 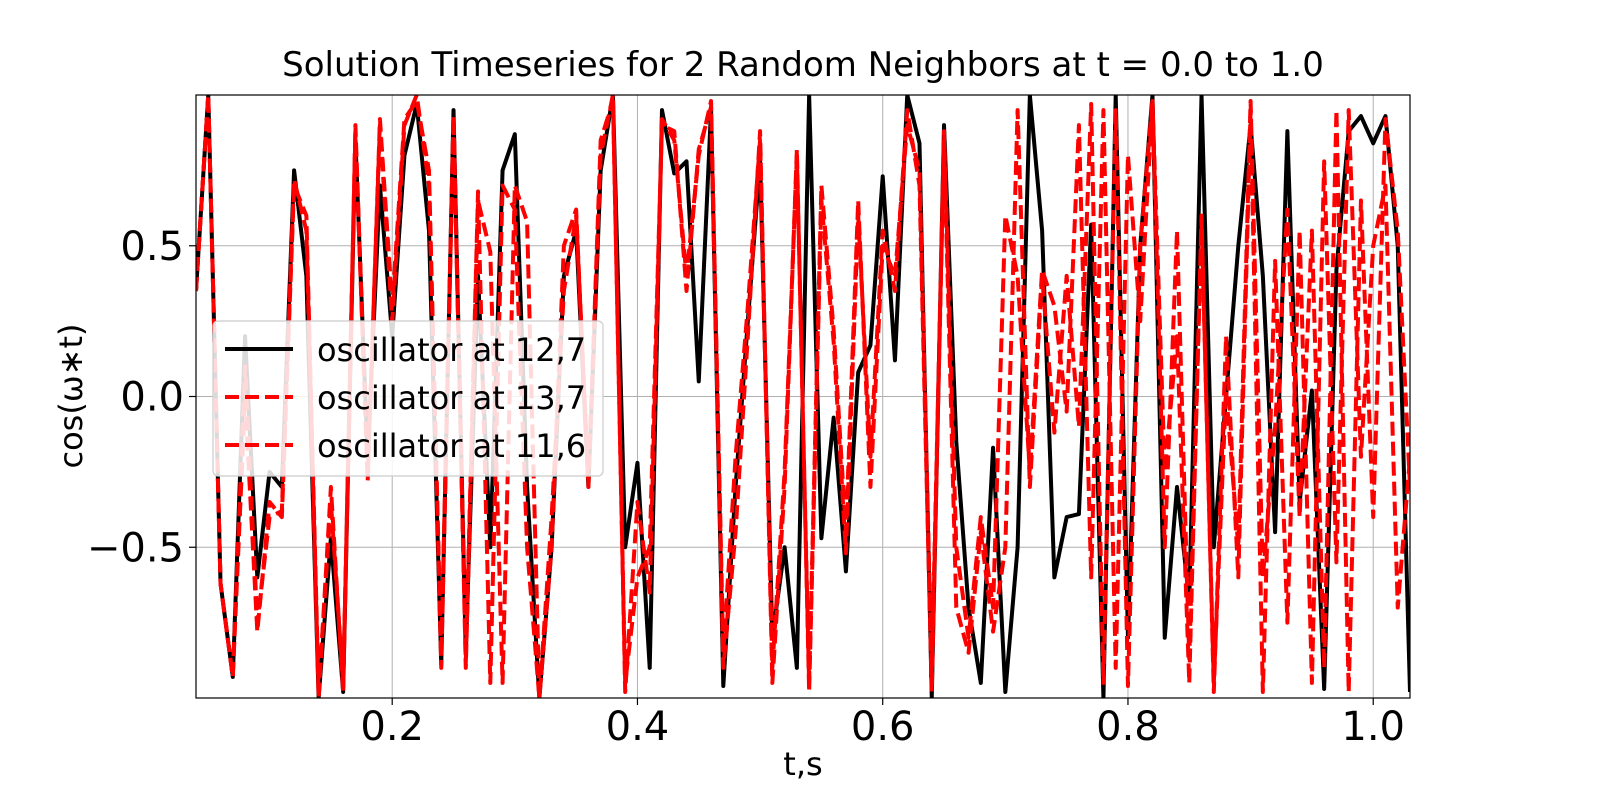 What do you see at coordinates (451, 446) in the screenshot?
I see `legend-label: oscillator at 11,6` at bounding box center [451, 446].